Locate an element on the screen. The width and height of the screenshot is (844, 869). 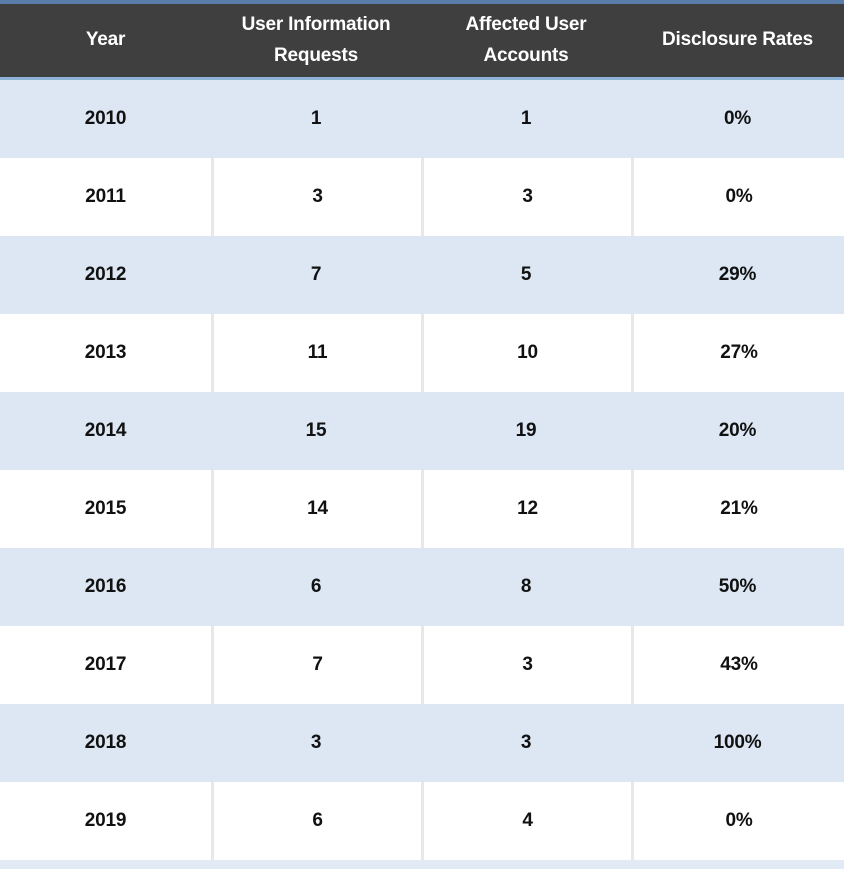
table-cell: 2015 is located at coordinates (105, 508).